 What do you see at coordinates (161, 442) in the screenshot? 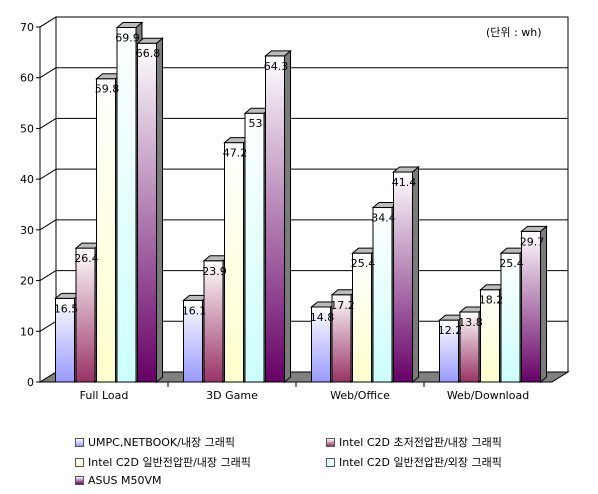
I see `legend-label-1: UMPC,NETBOOK/내장 그래픽` at bounding box center [161, 442].